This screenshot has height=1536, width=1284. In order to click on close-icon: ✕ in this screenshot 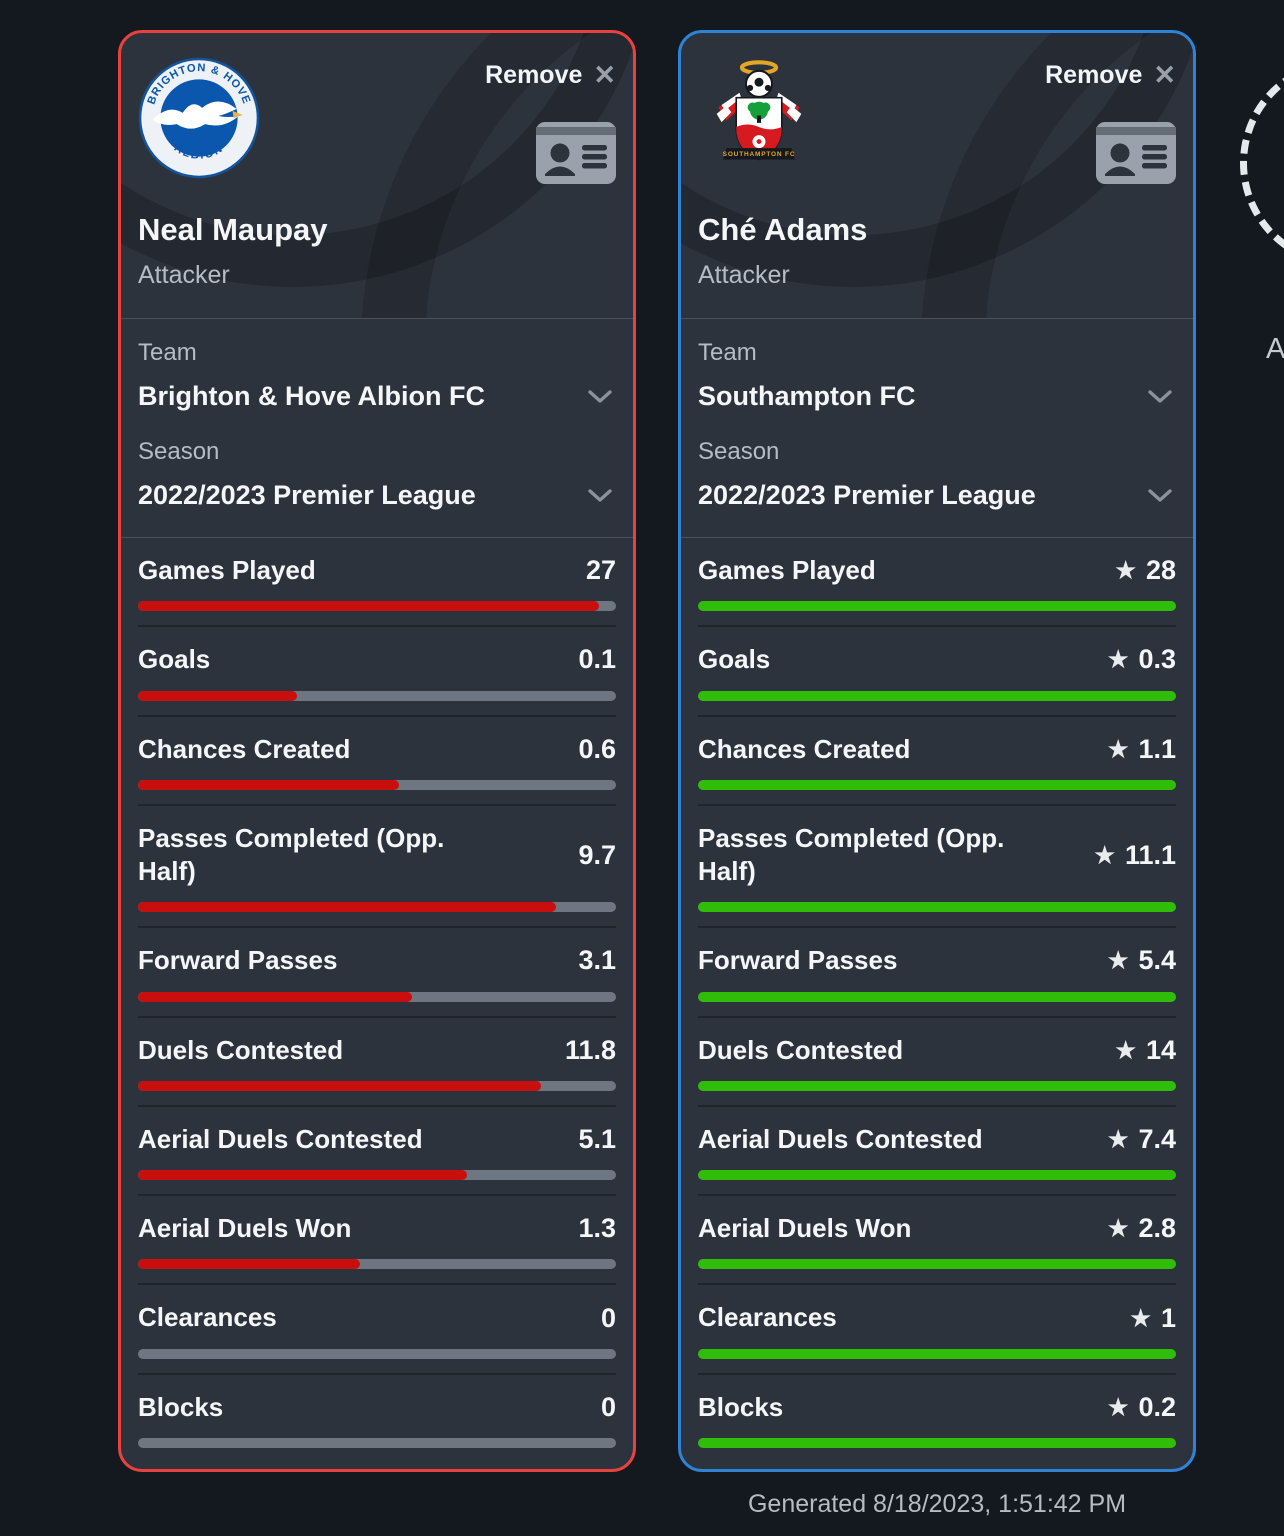, I will do `click(604, 75)`.